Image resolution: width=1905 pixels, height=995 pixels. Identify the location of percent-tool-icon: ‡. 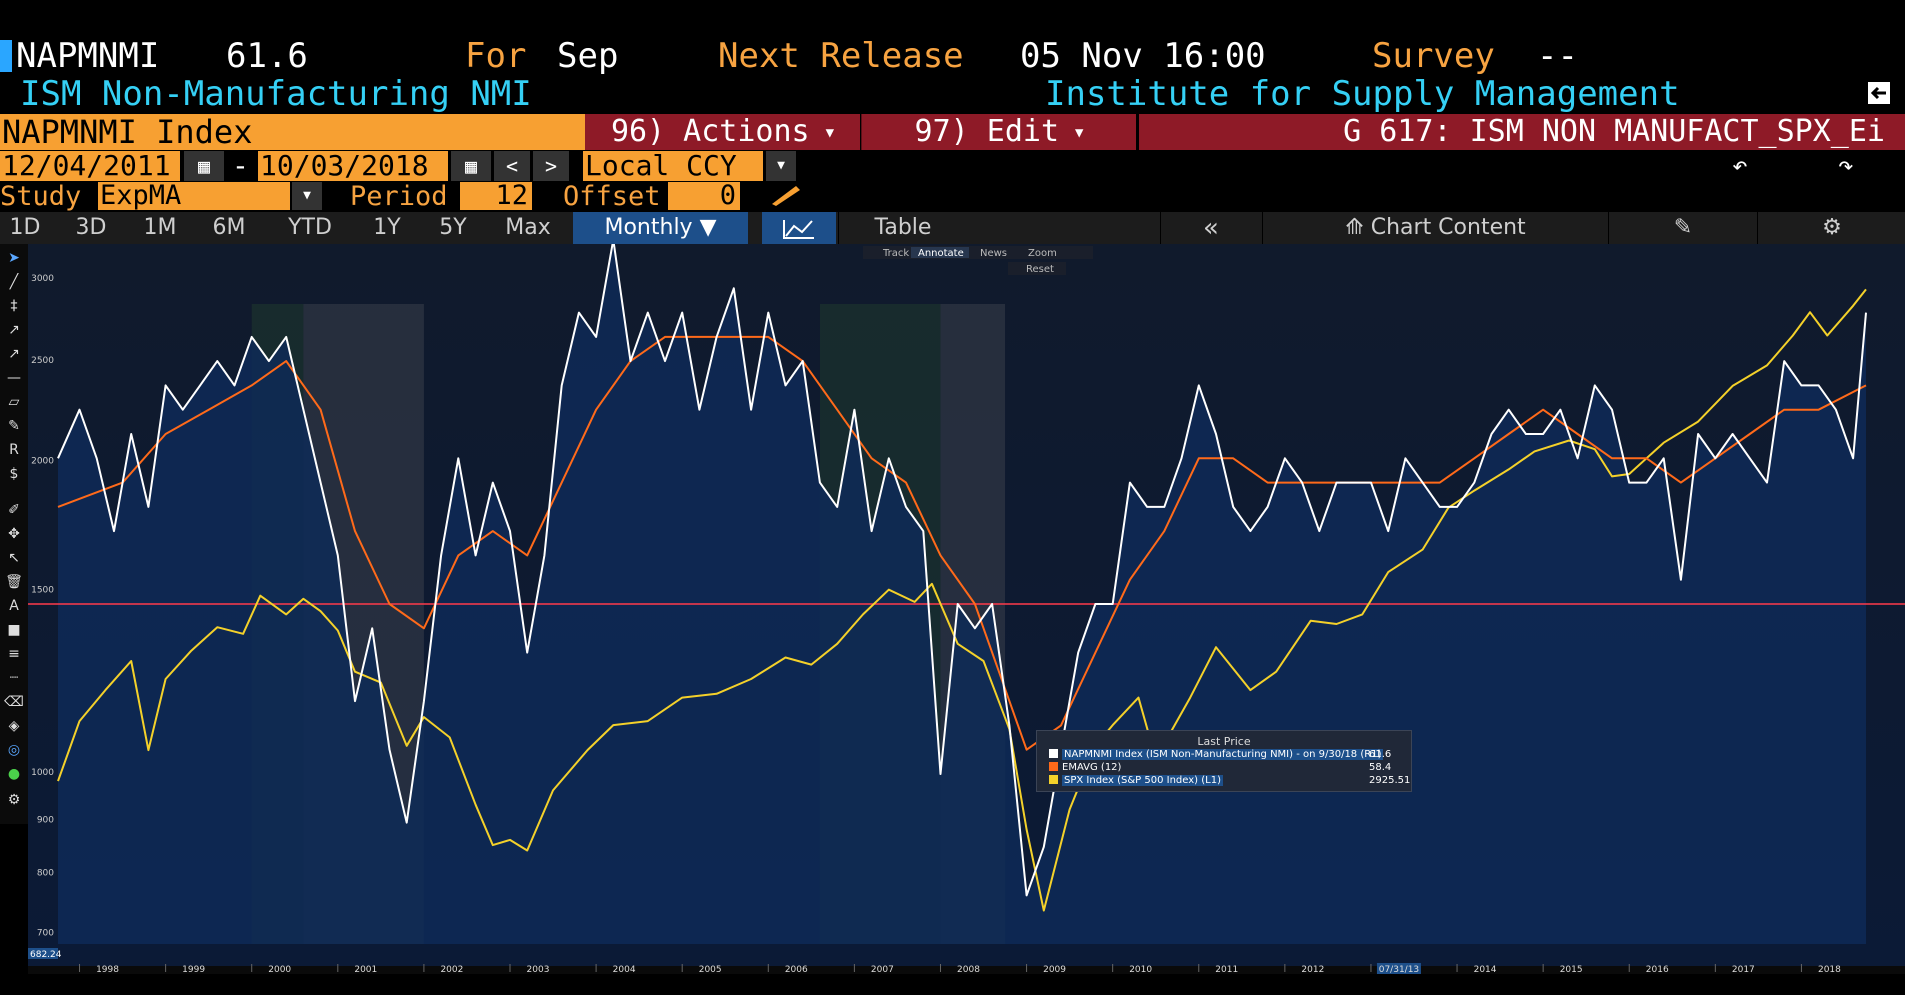
(14, 306).